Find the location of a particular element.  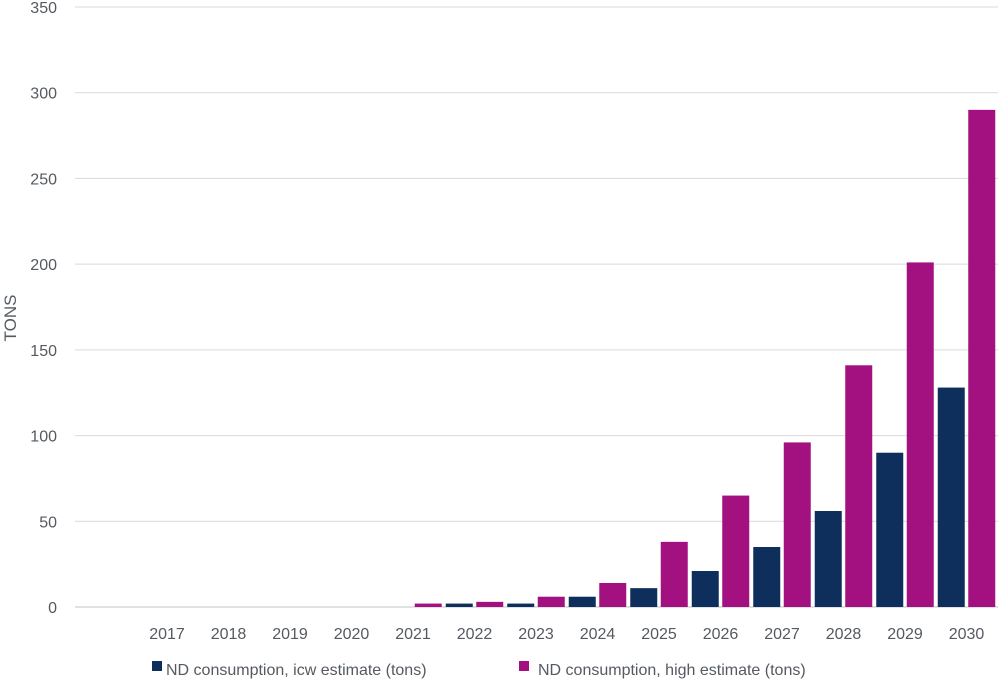

legend-item-high: ND consumption, high estimate (tons) is located at coordinates (662, 670).